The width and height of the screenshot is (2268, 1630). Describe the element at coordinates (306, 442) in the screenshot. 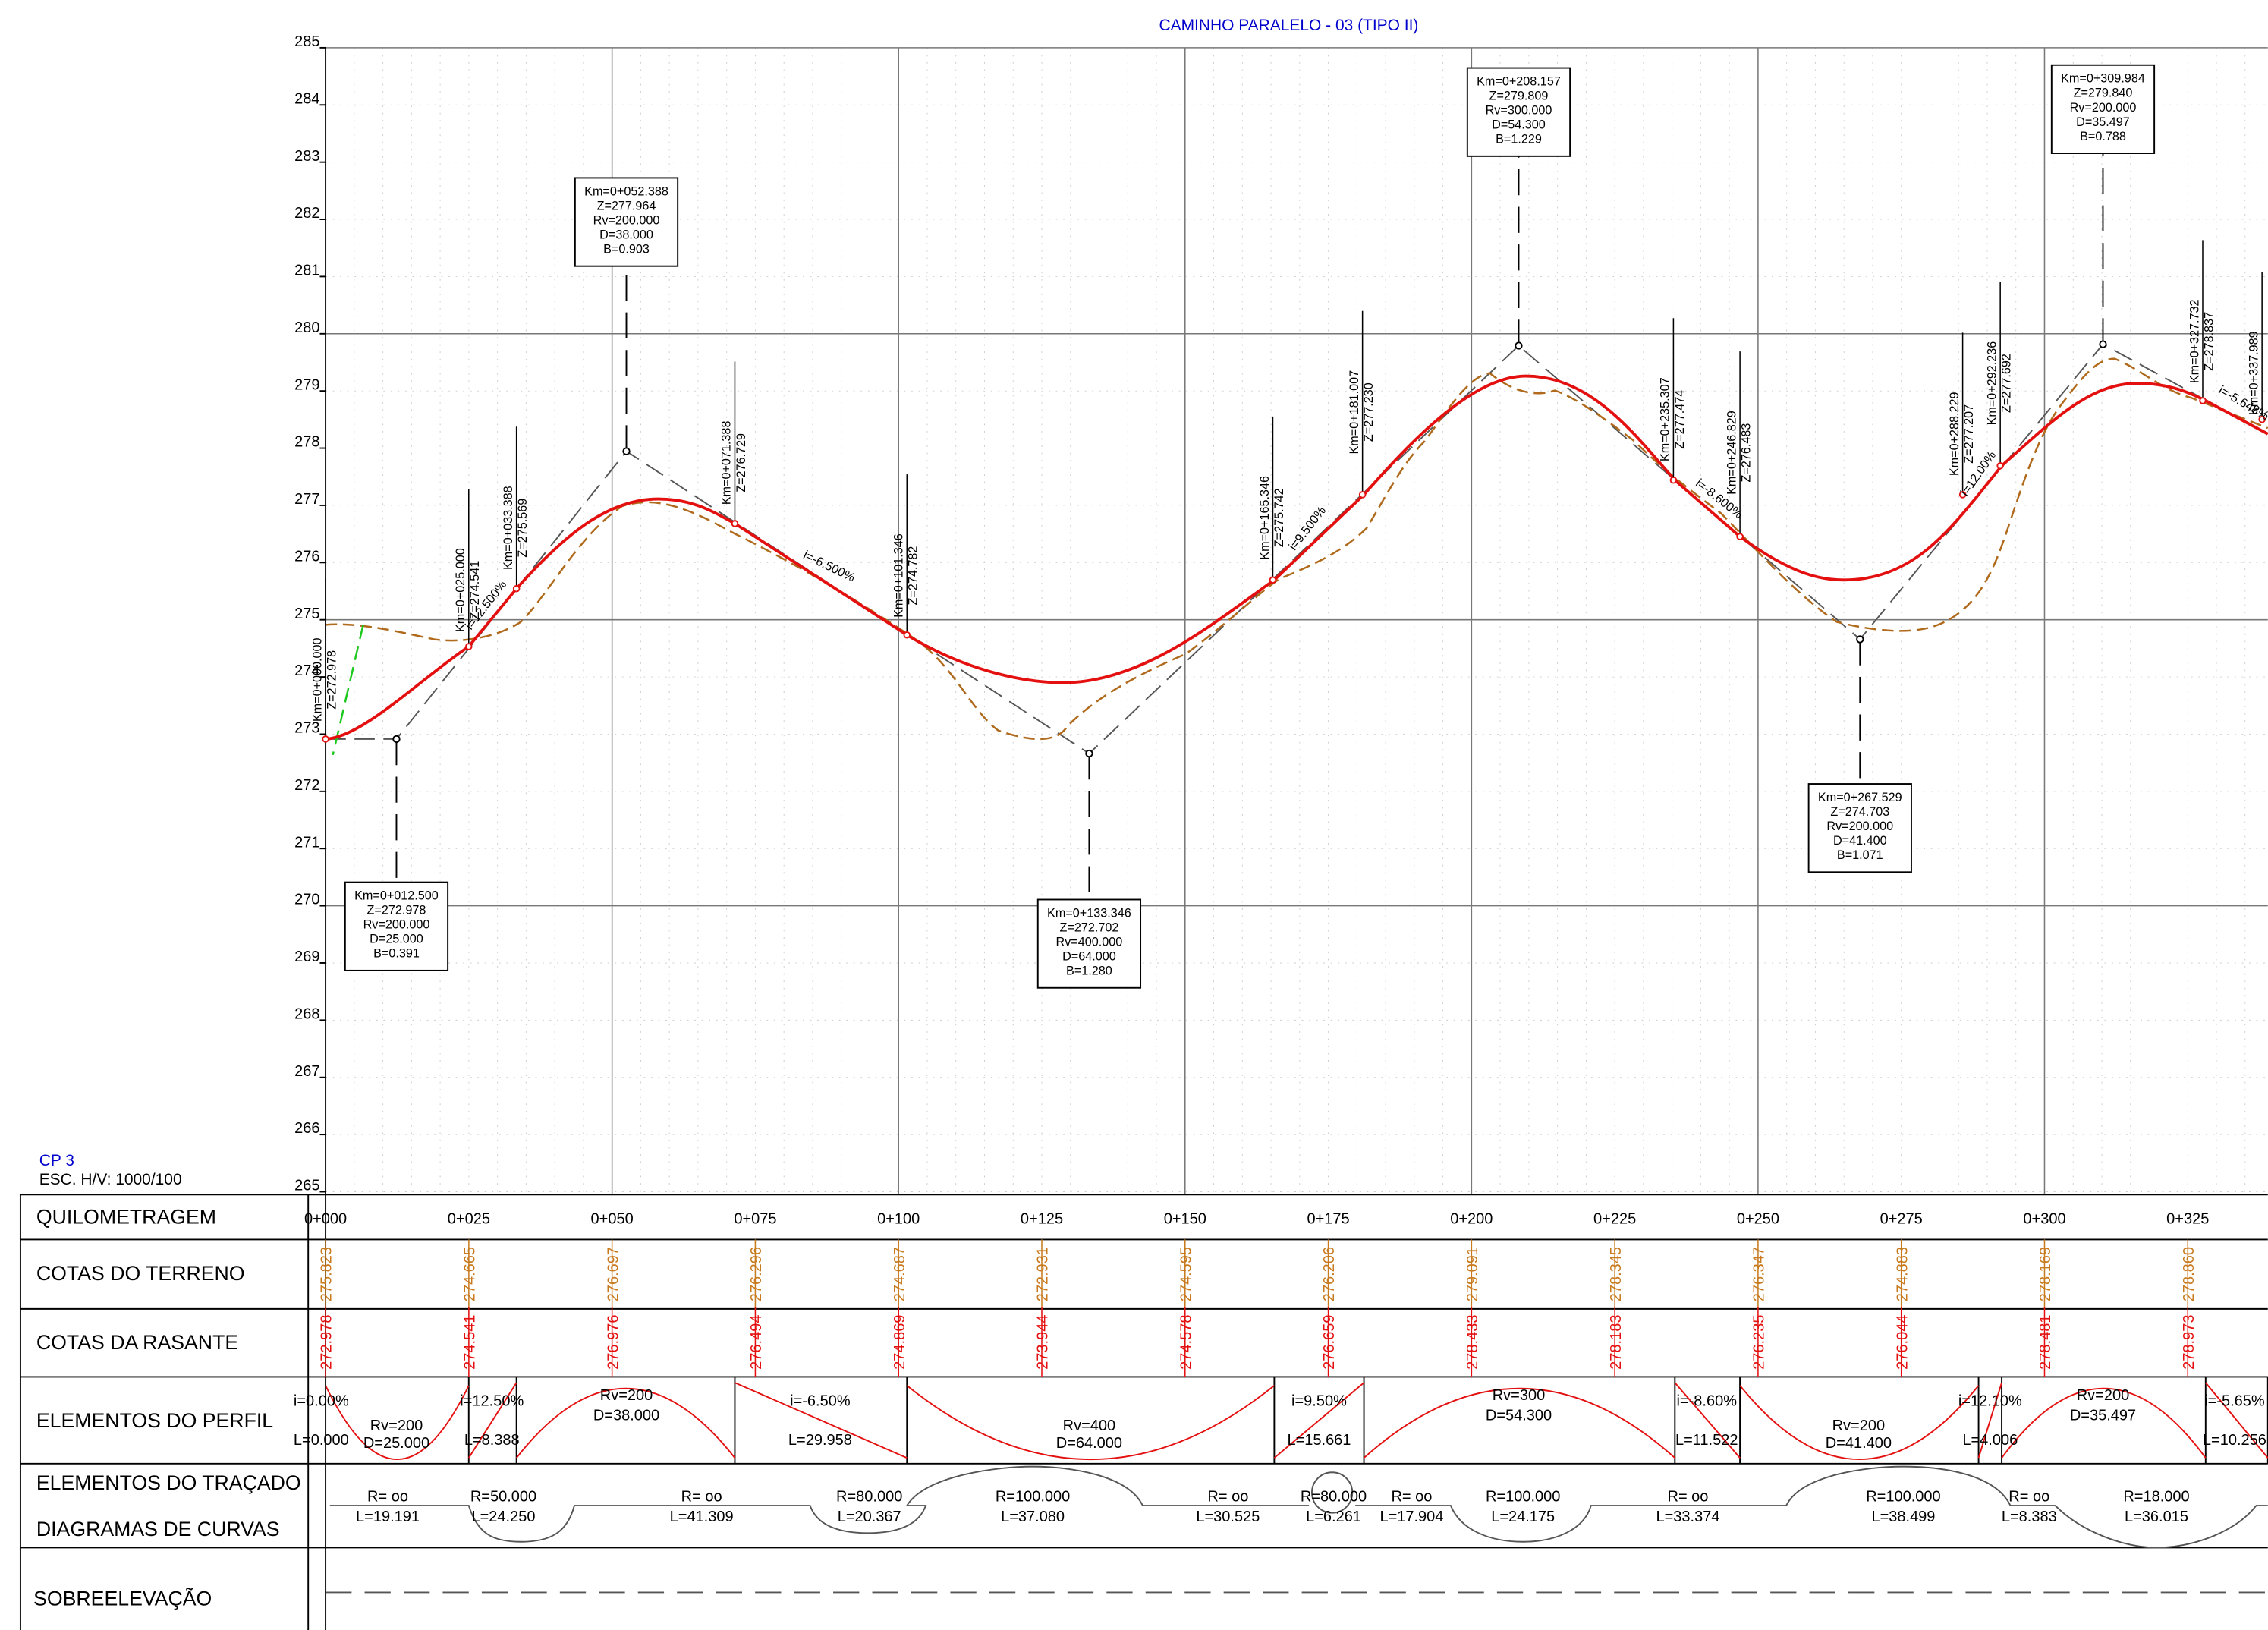

I see `elevation-label: 278` at that location.